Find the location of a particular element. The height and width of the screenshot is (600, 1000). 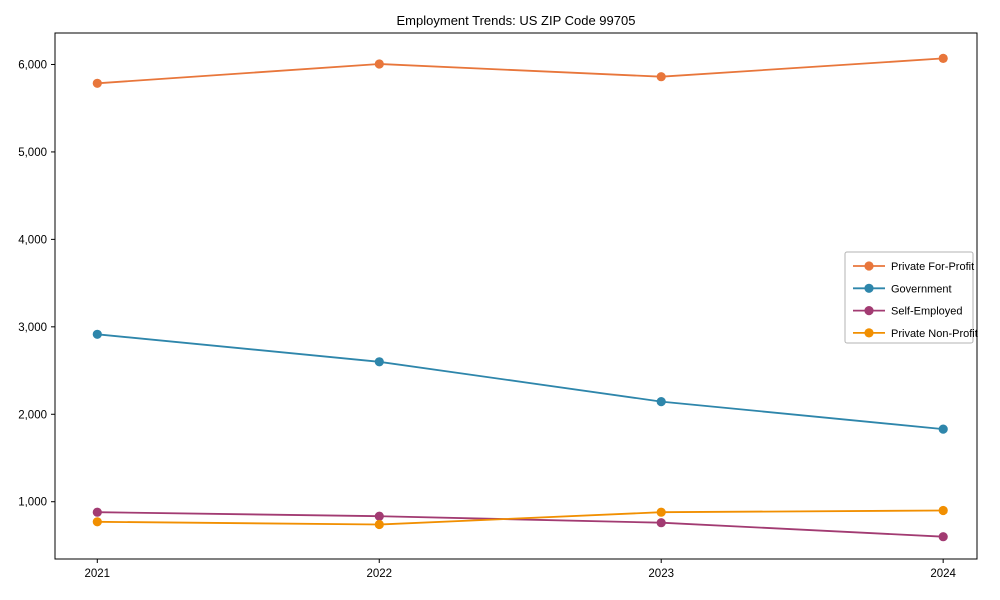

series-line-self-employed is located at coordinates (520, 524).